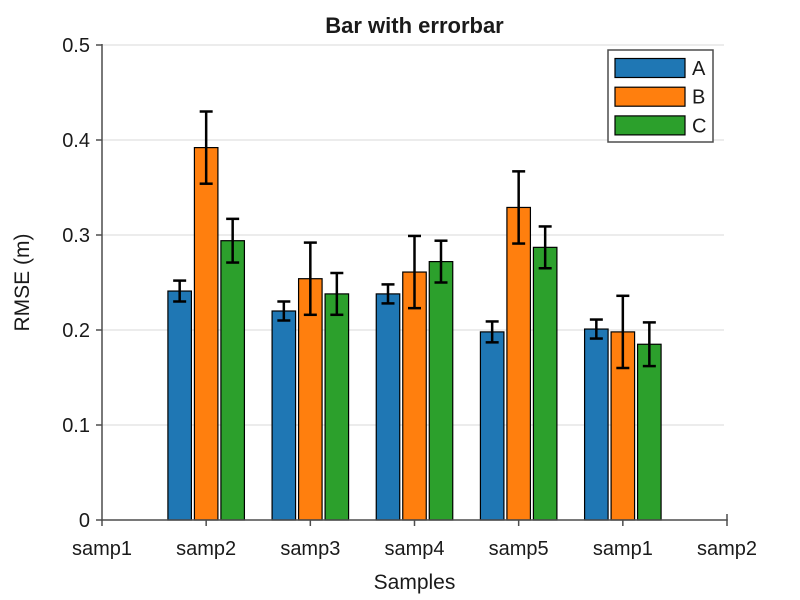 The height and width of the screenshot is (600, 800). What do you see at coordinates (698, 98) in the screenshot?
I see `legend-label-b: B` at bounding box center [698, 98].